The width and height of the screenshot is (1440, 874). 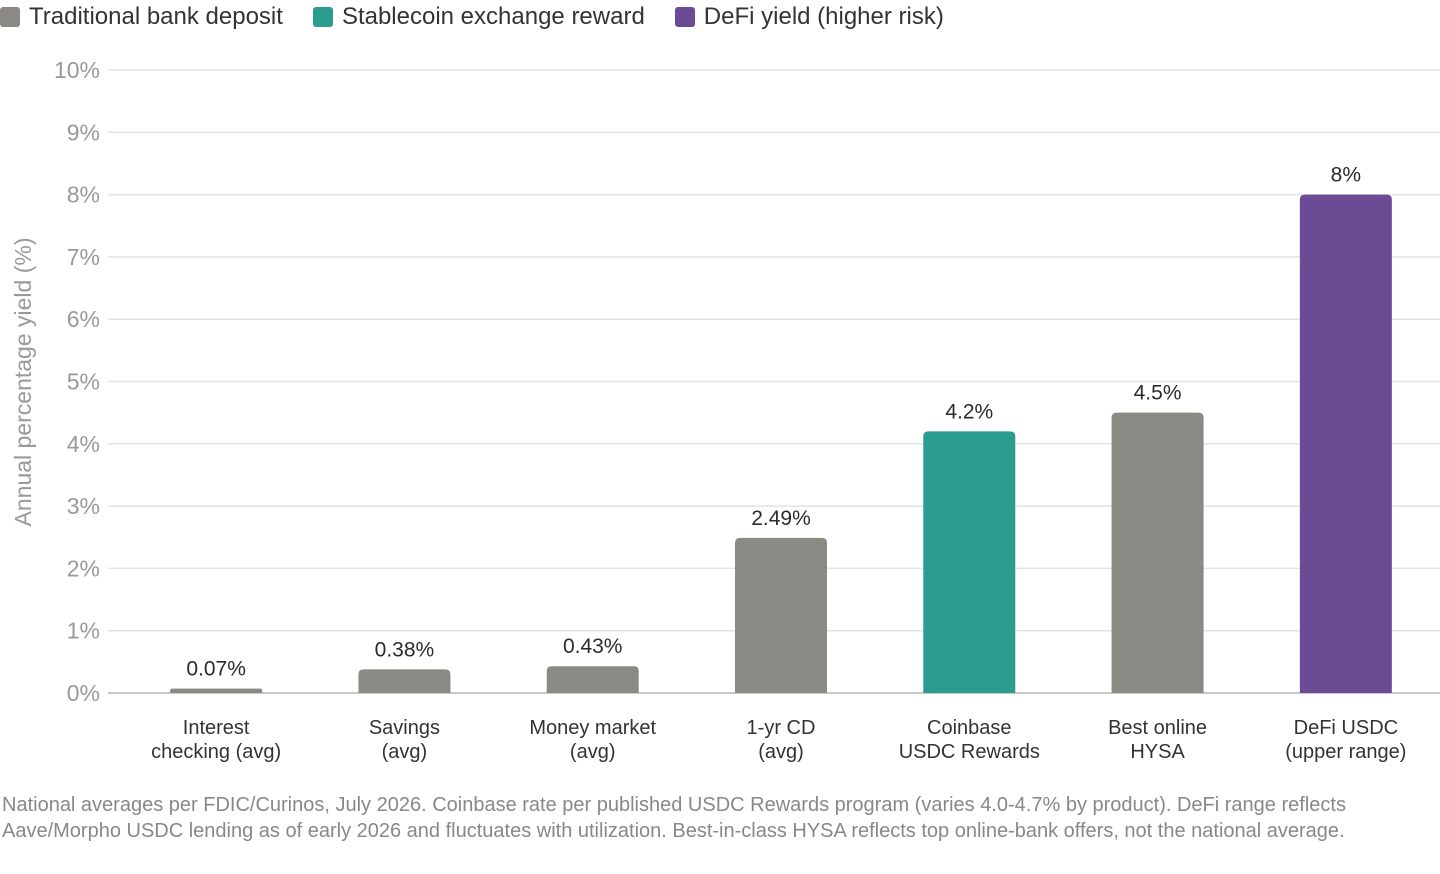 I want to click on x-tick-label: Coinbase, so click(x=969, y=728).